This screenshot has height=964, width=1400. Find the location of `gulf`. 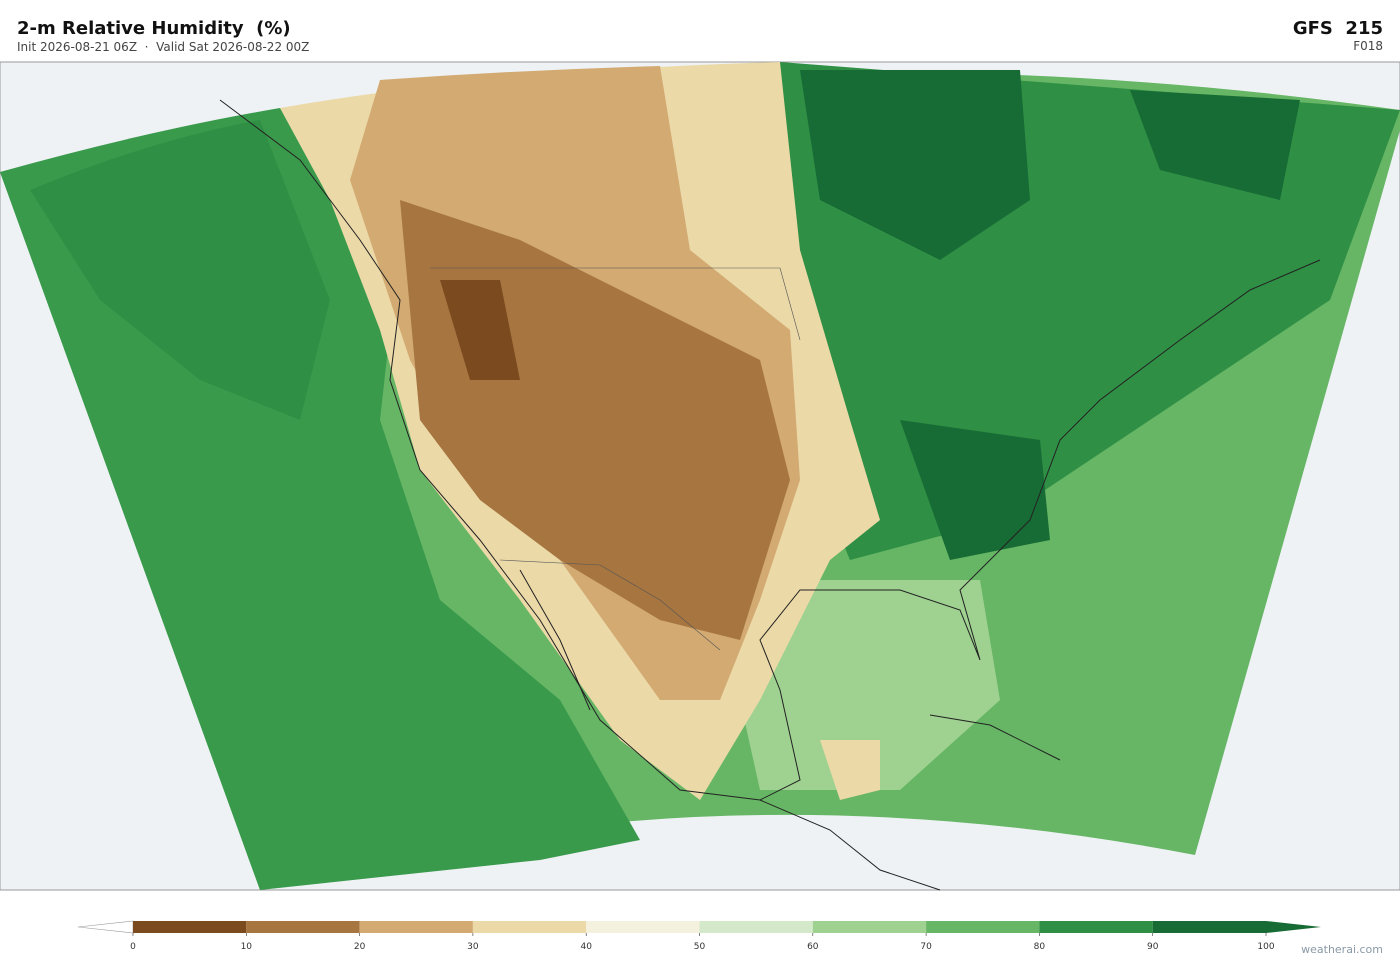

gulf is located at coordinates (870, 685).